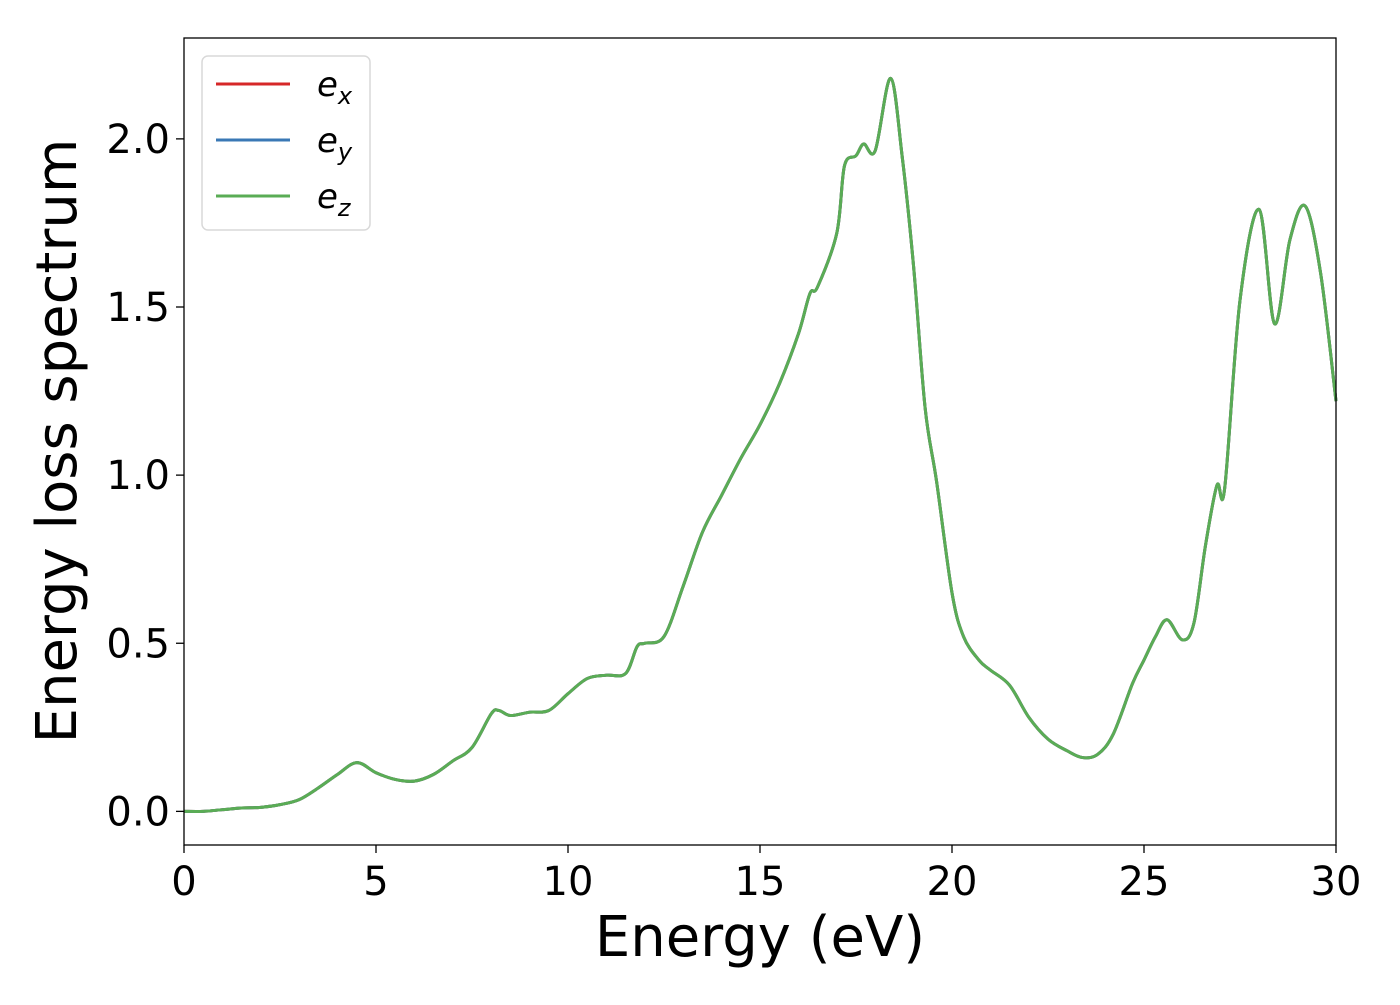  I want to click on legend-box, so click(286, 143).